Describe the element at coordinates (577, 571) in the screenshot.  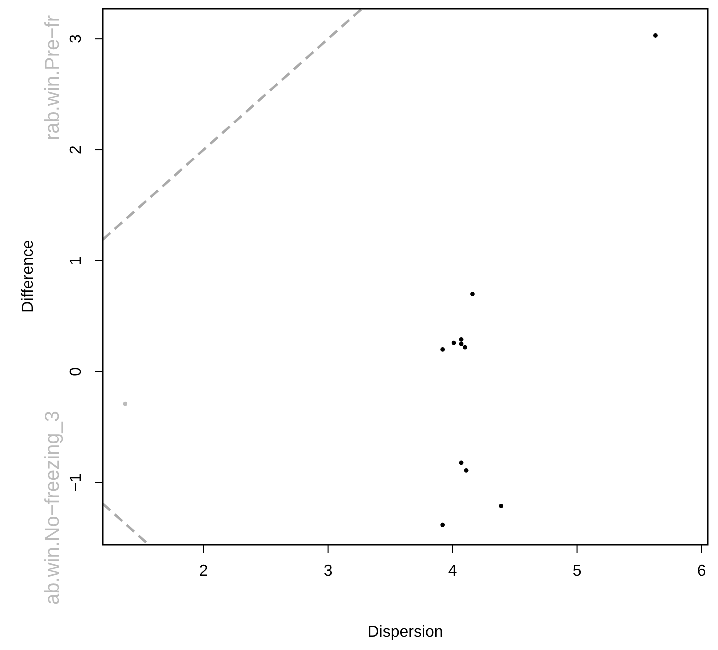
I see `x-tick-label: 5` at that location.